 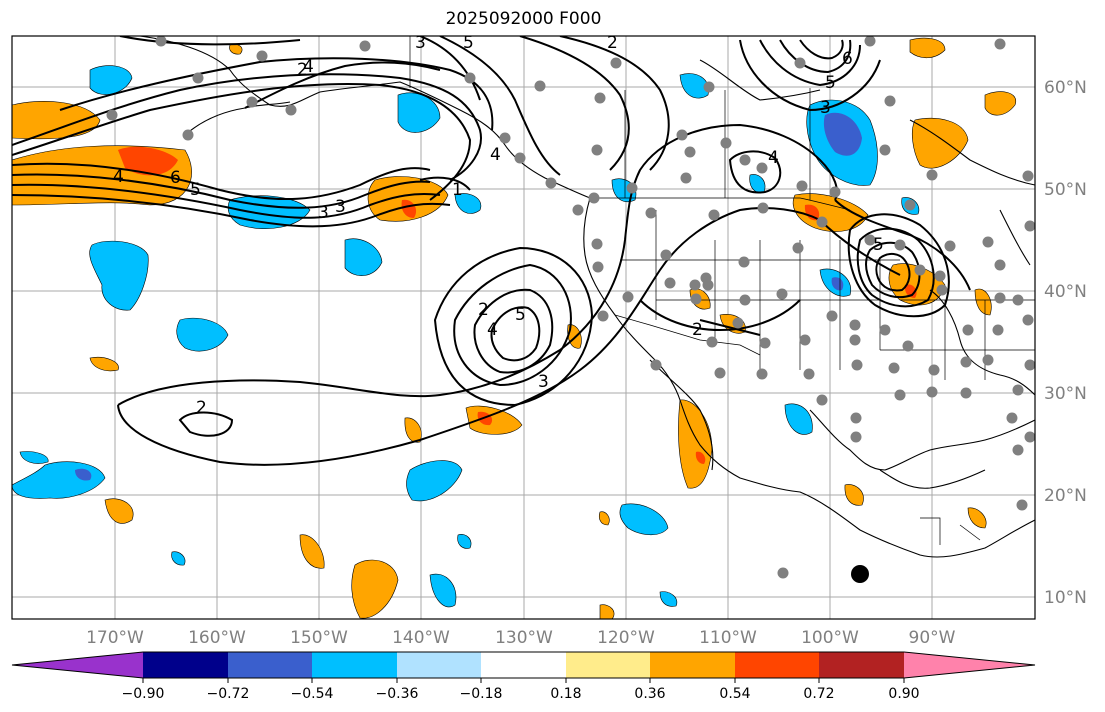 What do you see at coordinates (312, 694) in the screenshot?
I see `colorbar-tick: −0.54` at bounding box center [312, 694].